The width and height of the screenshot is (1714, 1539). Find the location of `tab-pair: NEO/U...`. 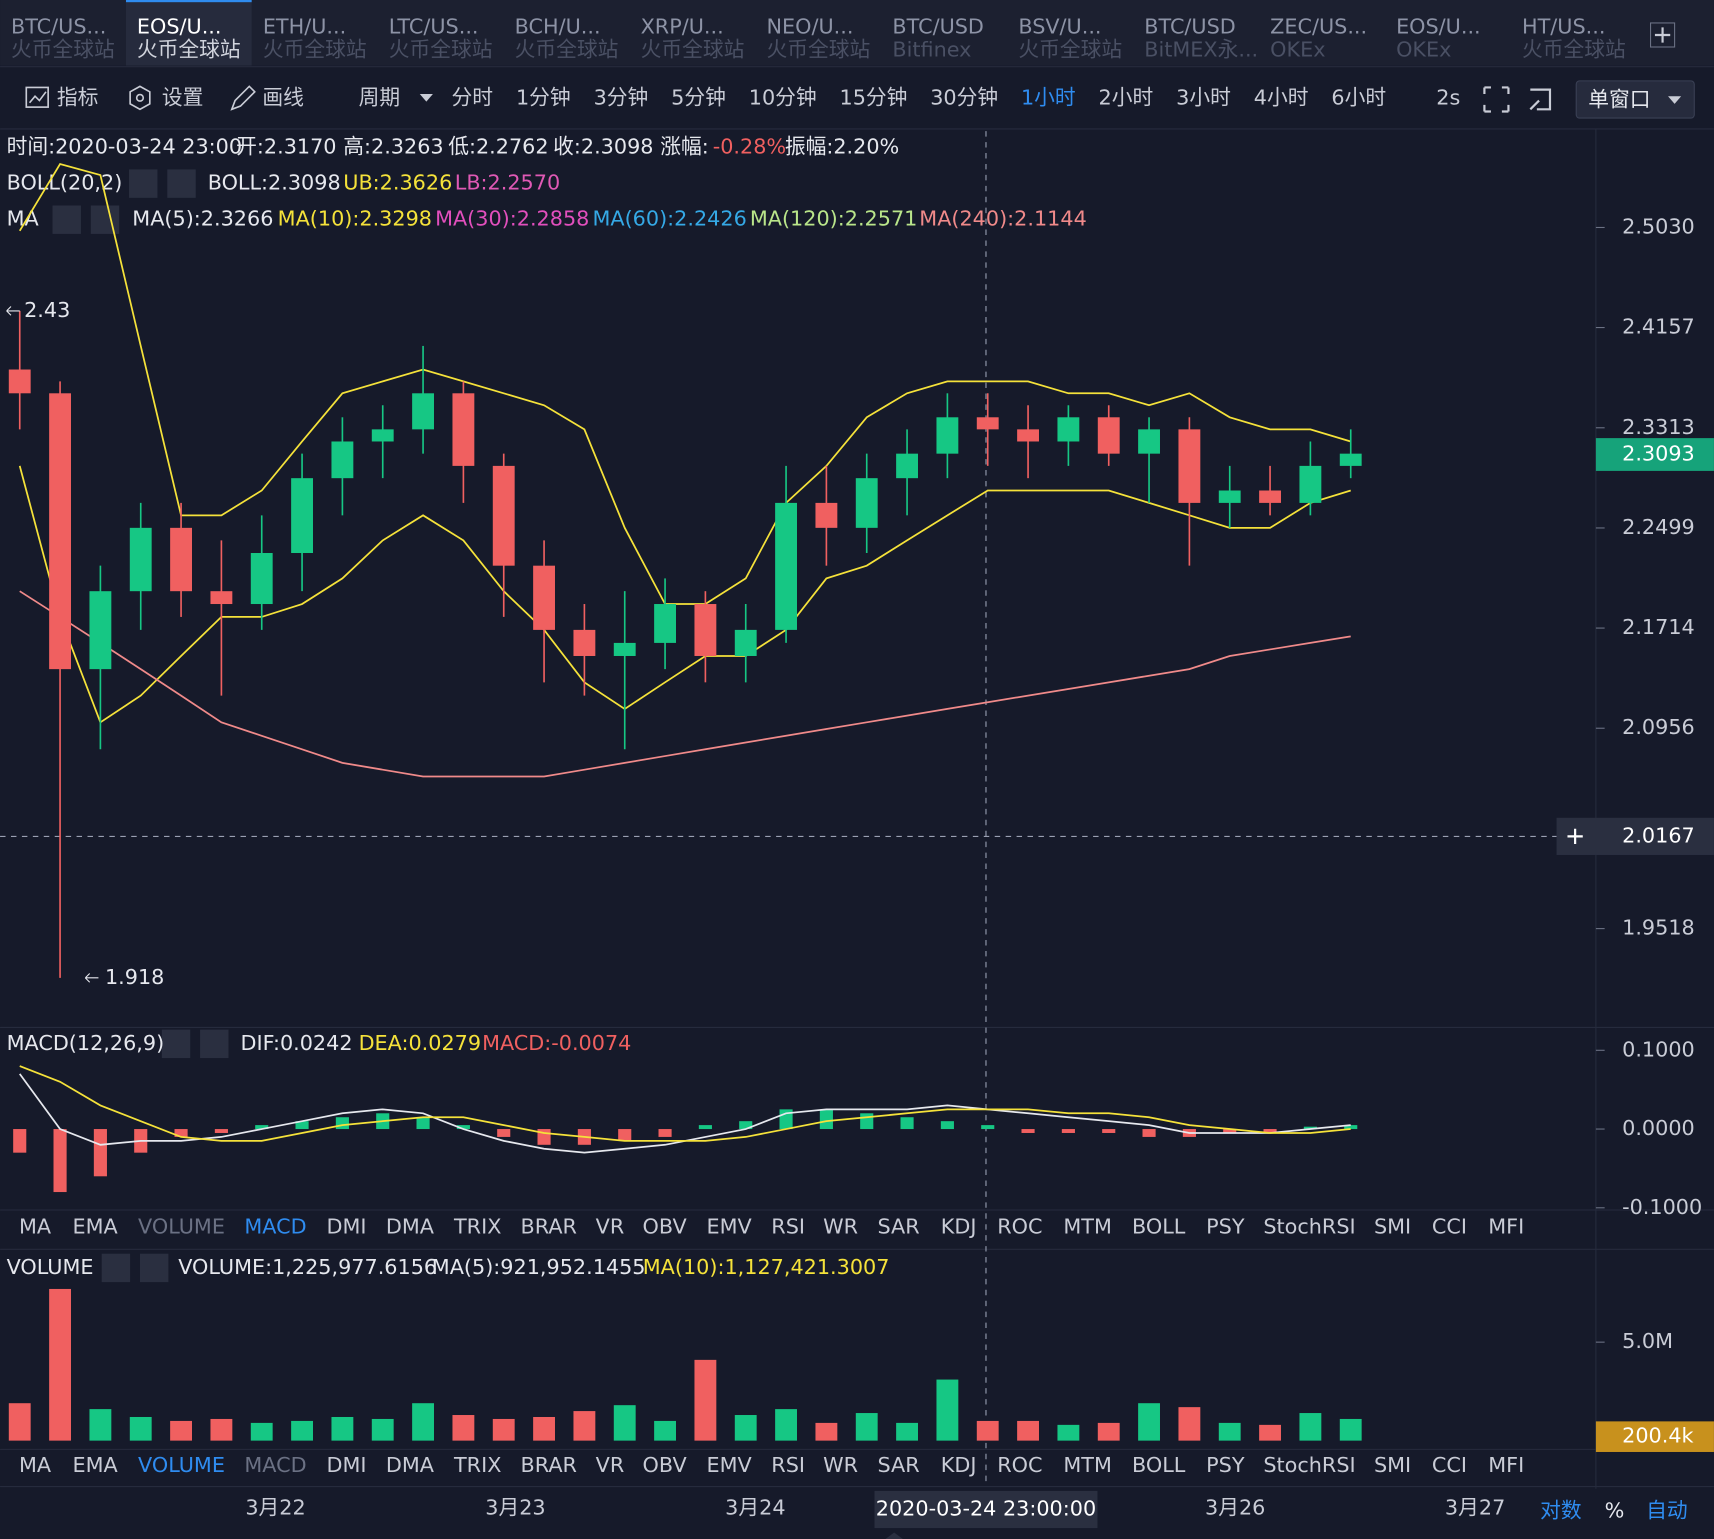

tab-pair: NEO/U... is located at coordinates (809, 26).